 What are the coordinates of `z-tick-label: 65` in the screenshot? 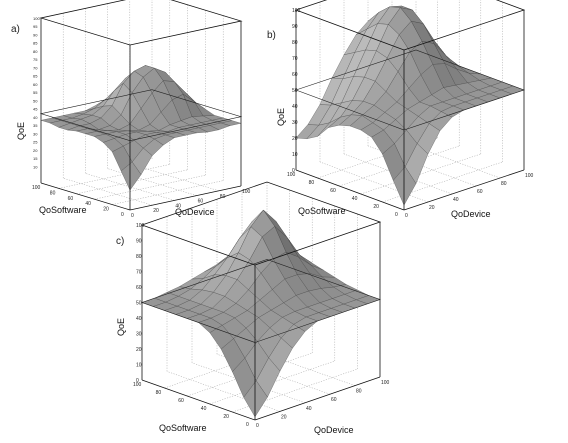 It's located at (35, 76).